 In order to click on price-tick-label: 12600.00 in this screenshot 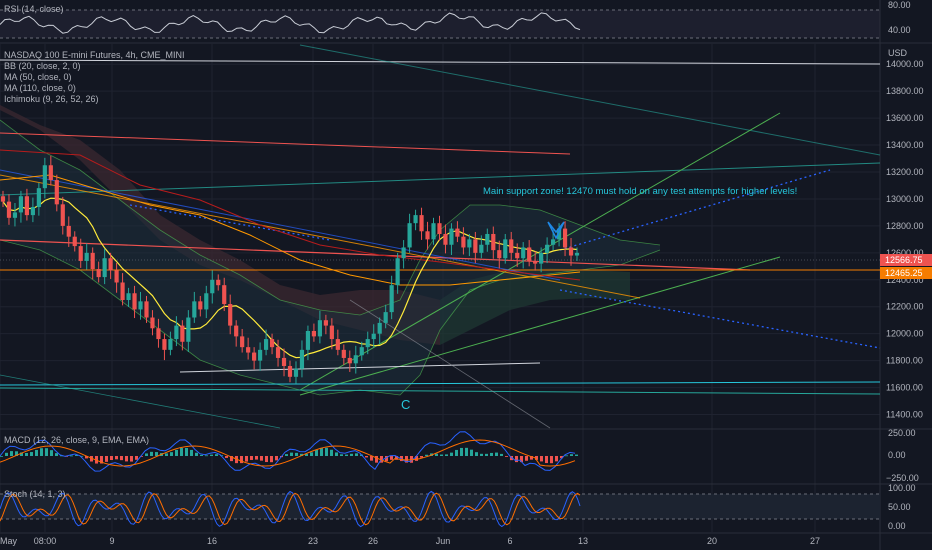, I will do `click(905, 253)`.